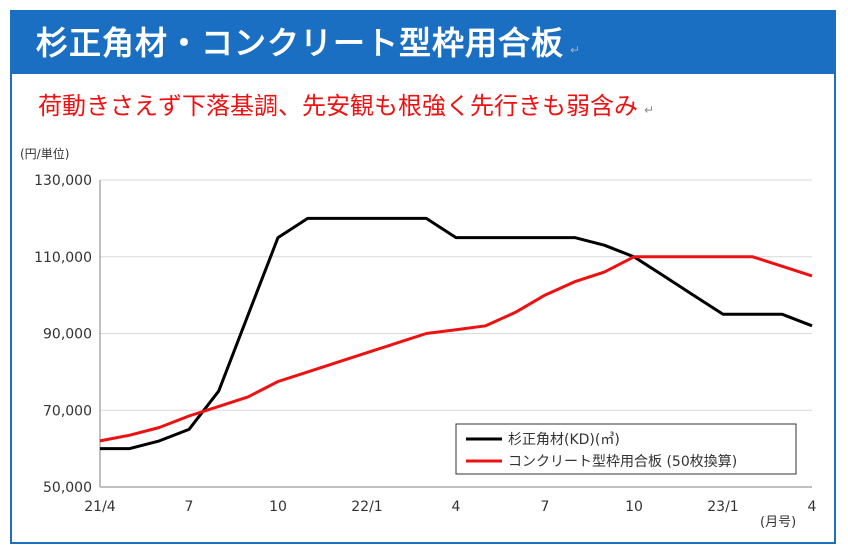 This screenshot has width=848, height=554. Describe the element at coordinates (722, 507) in the screenshot. I see `x-tick-label: 23/1` at that location.